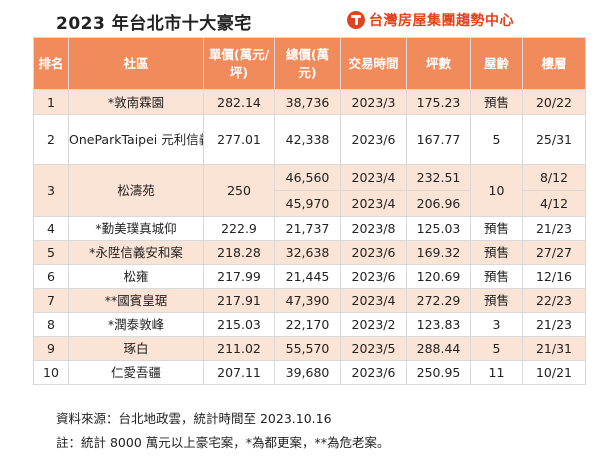  What do you see at coordinates (136, 102) in the screenshot?
I see `cell-community: *敦南霖園` at bounding box center [136, 102].